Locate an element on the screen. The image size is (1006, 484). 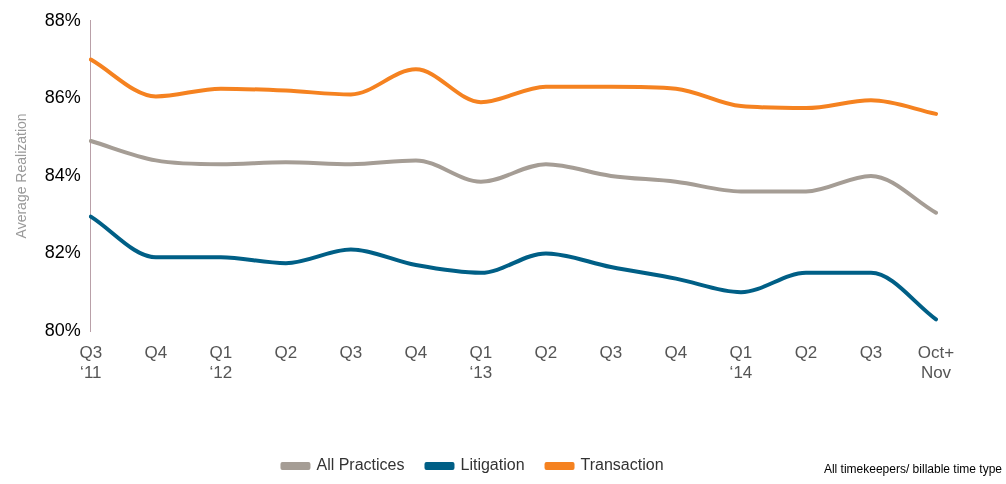
x-tick-label: Oct+ Nov is located at coordinates (936, 362).